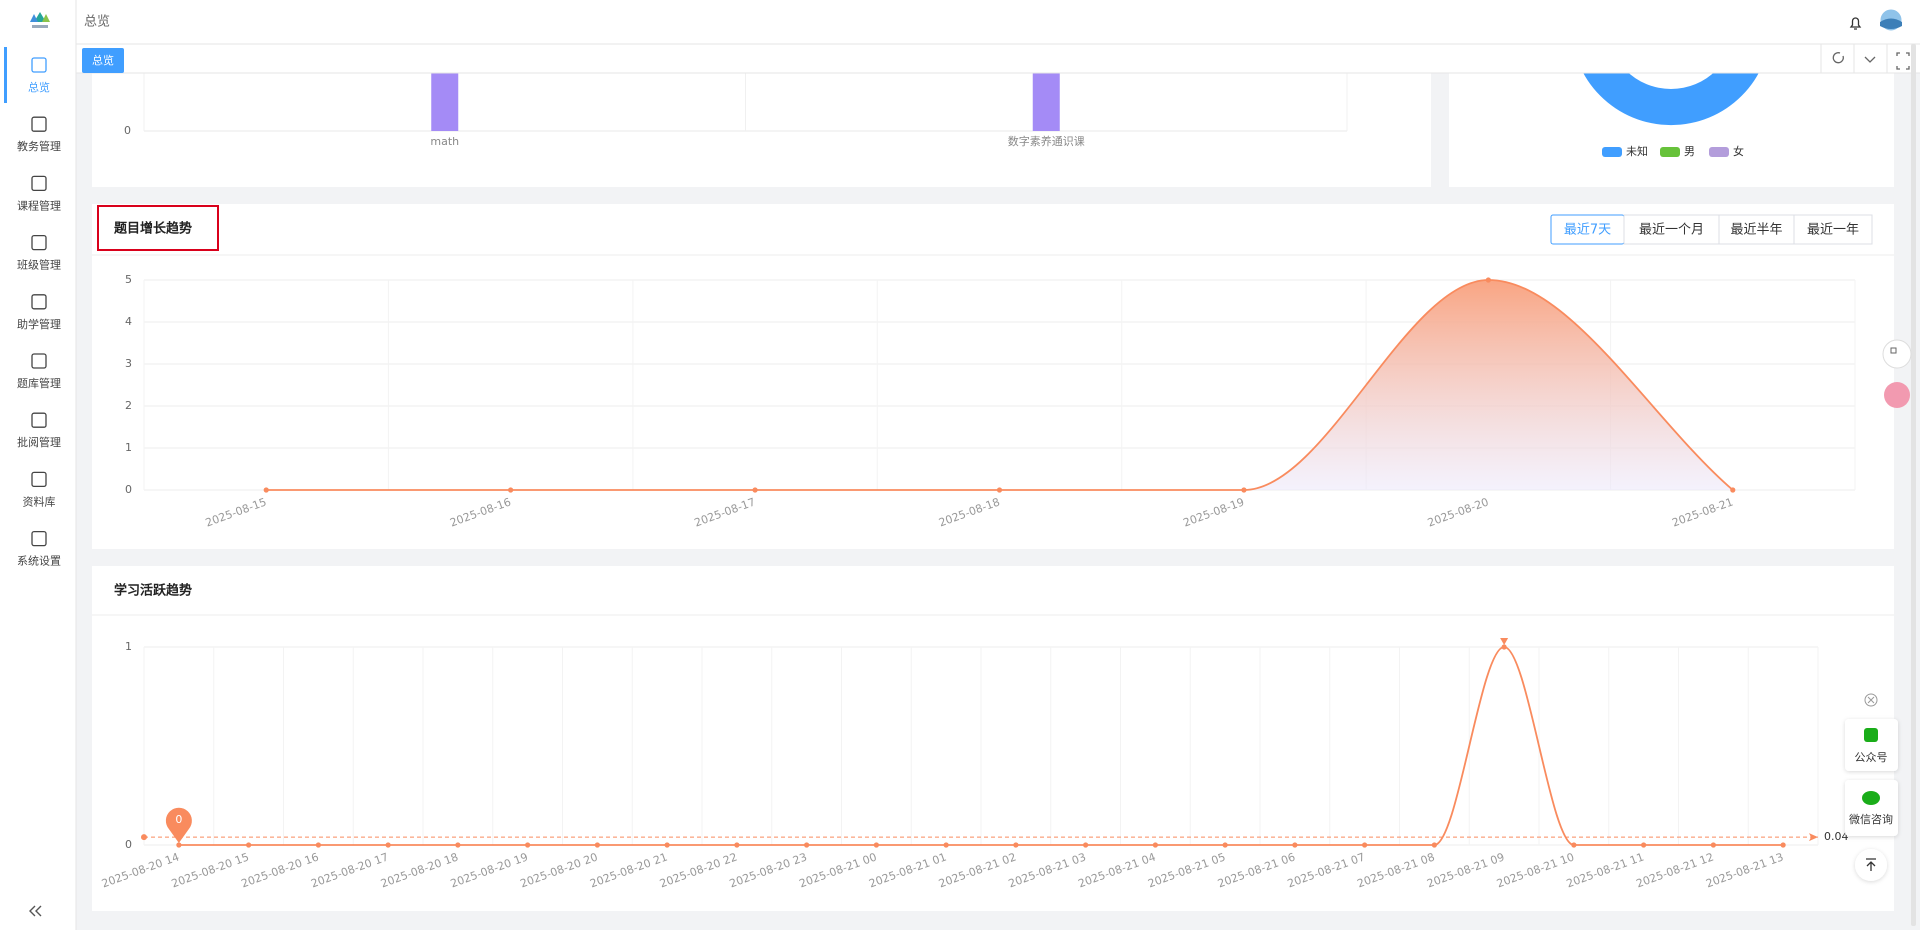 This screenshot has width=1920, height=930. Describe the element at coordinates (1855, 23) in the screenshot. I see `bell-icon` at that location.